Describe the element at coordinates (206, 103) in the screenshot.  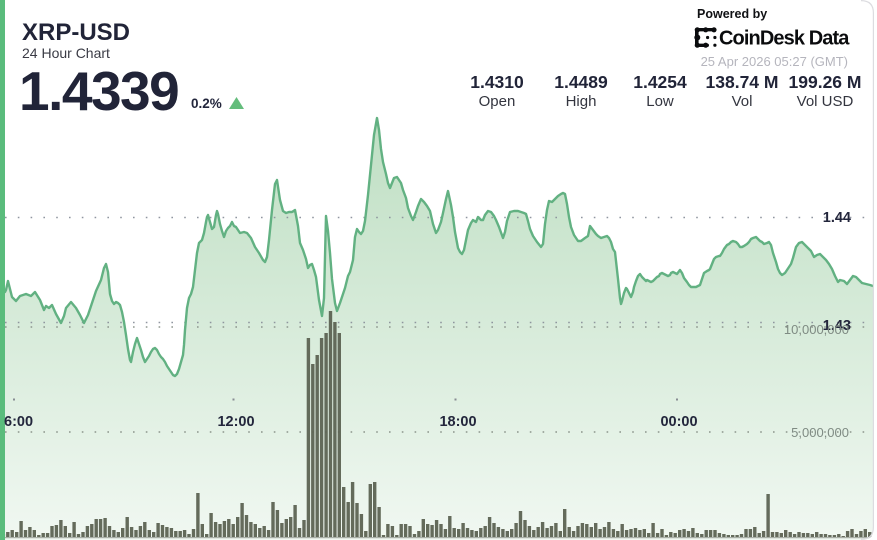
I see `svg-text: 0.2%` at that location.